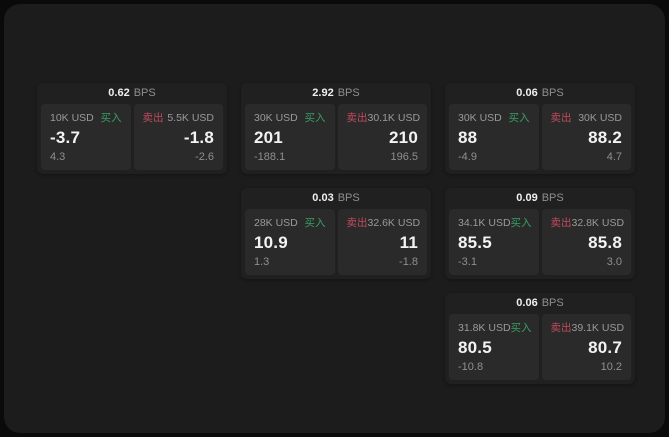  I want to click on buy-panel: 28K USD 买入 10.9 1.3, so click(290, 242).